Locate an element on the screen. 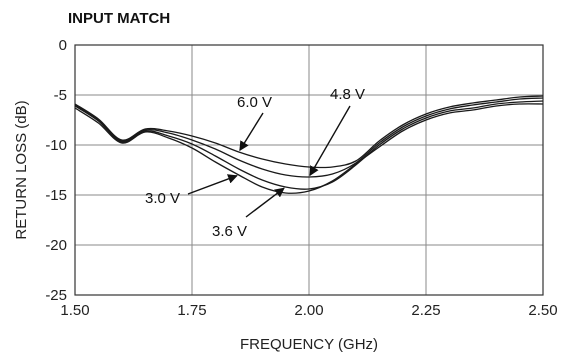 The image size is (564, 355). y-tick-label: -20 is located at coordinates (56, 245).